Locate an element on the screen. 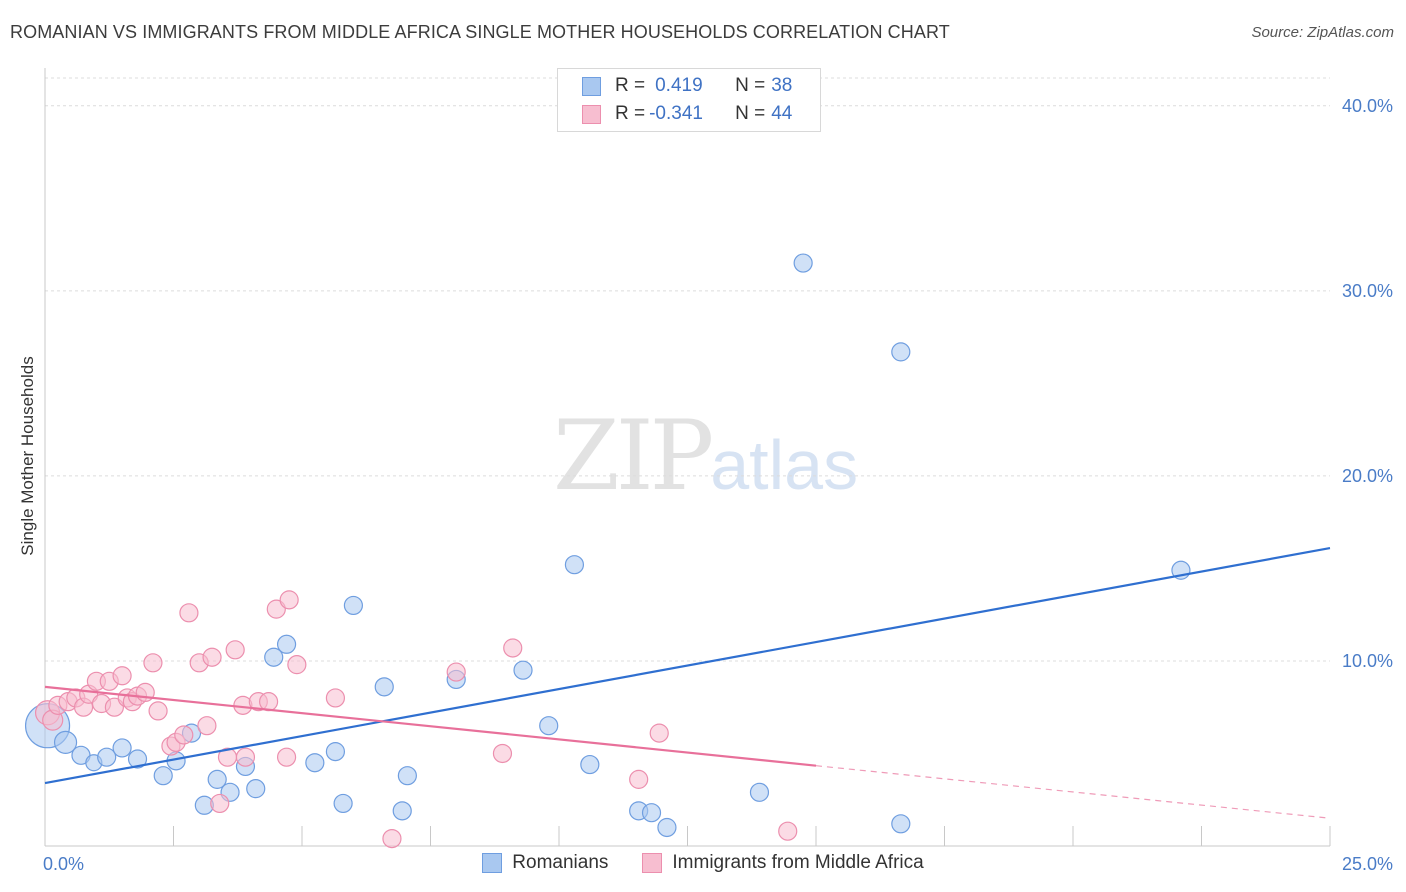 Image resolution: width=1406 pixels, height=892 pixels. legend-row-romanians: R = 0.419 N = 38 is located at coordinates (687, 86).